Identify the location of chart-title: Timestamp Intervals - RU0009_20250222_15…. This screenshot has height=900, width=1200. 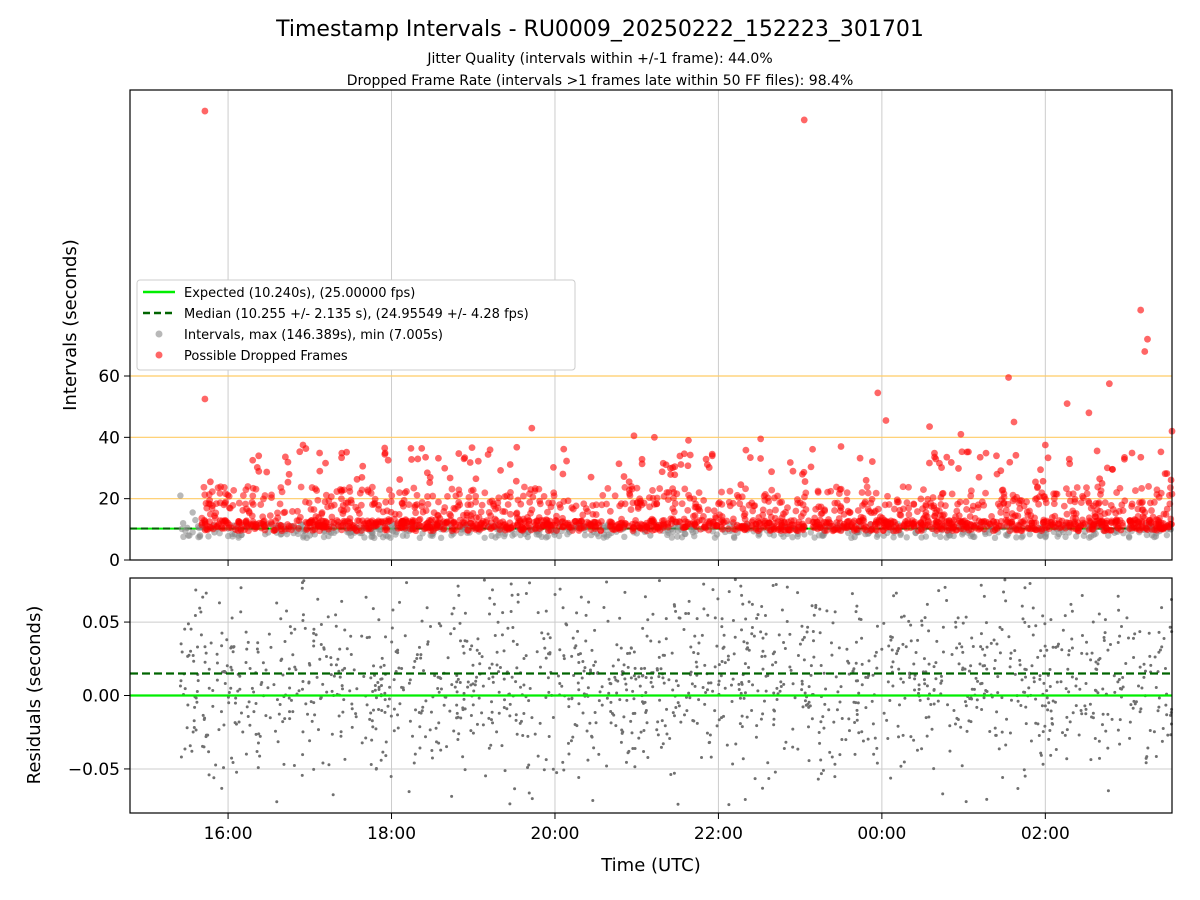
(599, 29).